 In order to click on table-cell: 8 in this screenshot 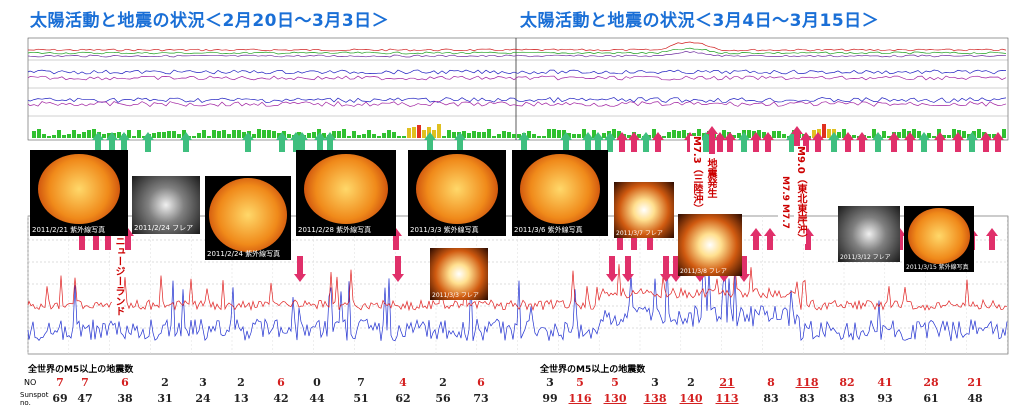, I will do `click(771, 382)`.